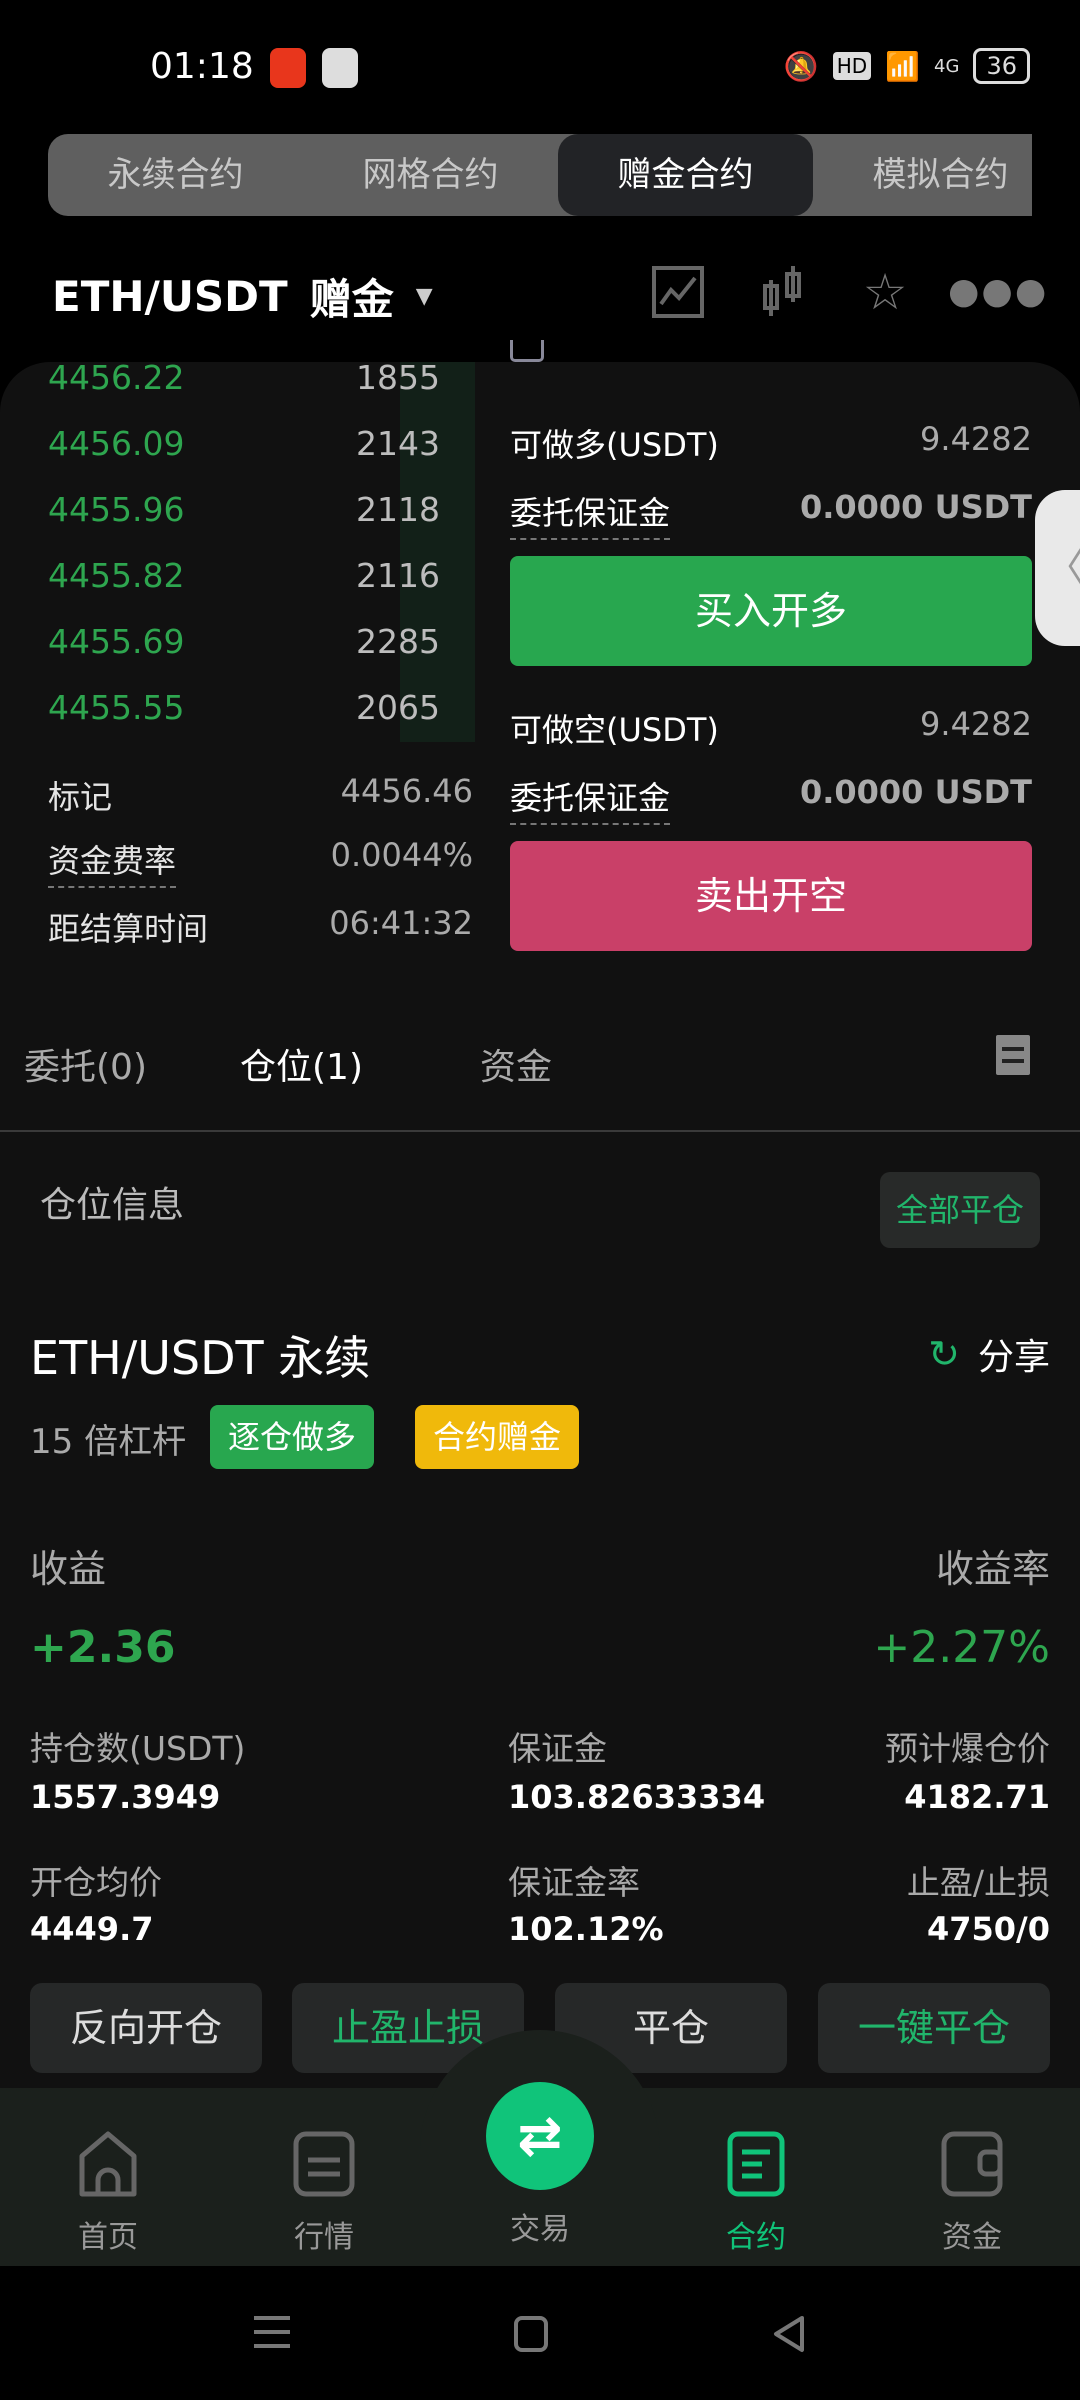  Describe the element at coordinates (116, 641) in the screenshot. I see `bid-price: 4455.69` at that location.